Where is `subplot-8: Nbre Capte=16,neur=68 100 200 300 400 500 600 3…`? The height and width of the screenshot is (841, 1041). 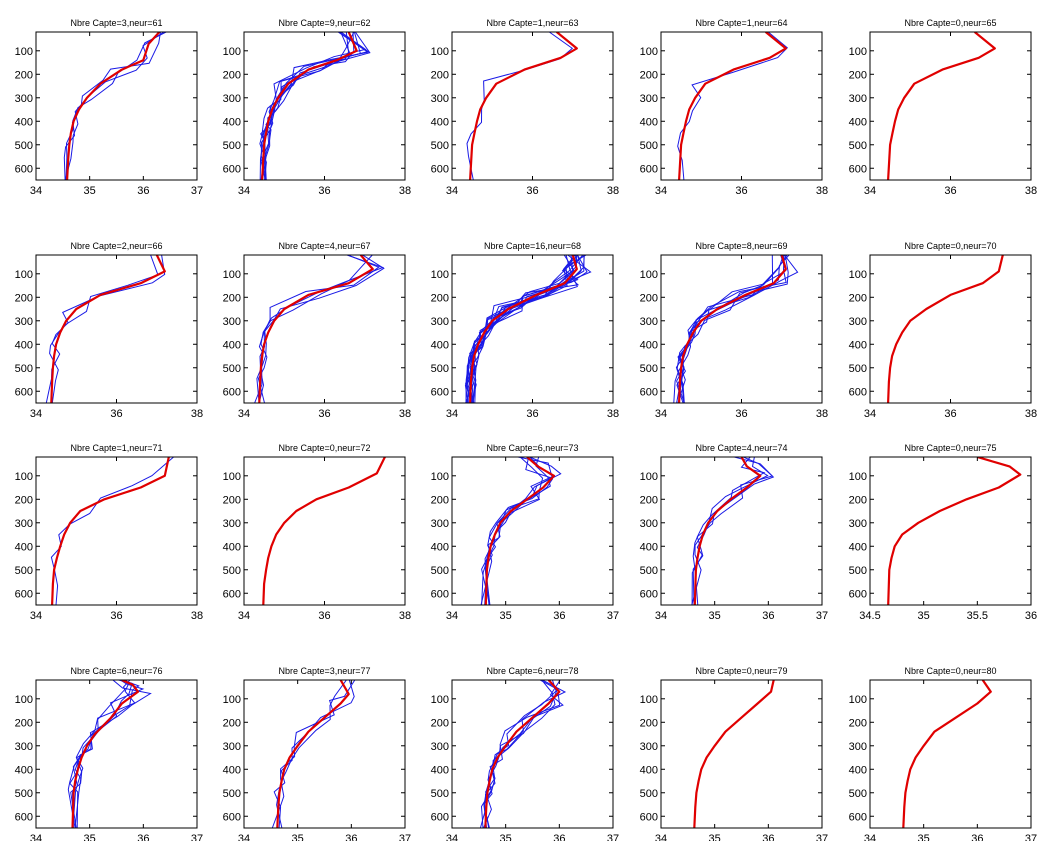 subplot-8: Nbre Capte=16,neur=68 100 200 300 400 500 600 3… is located at coordinates (525, 330).